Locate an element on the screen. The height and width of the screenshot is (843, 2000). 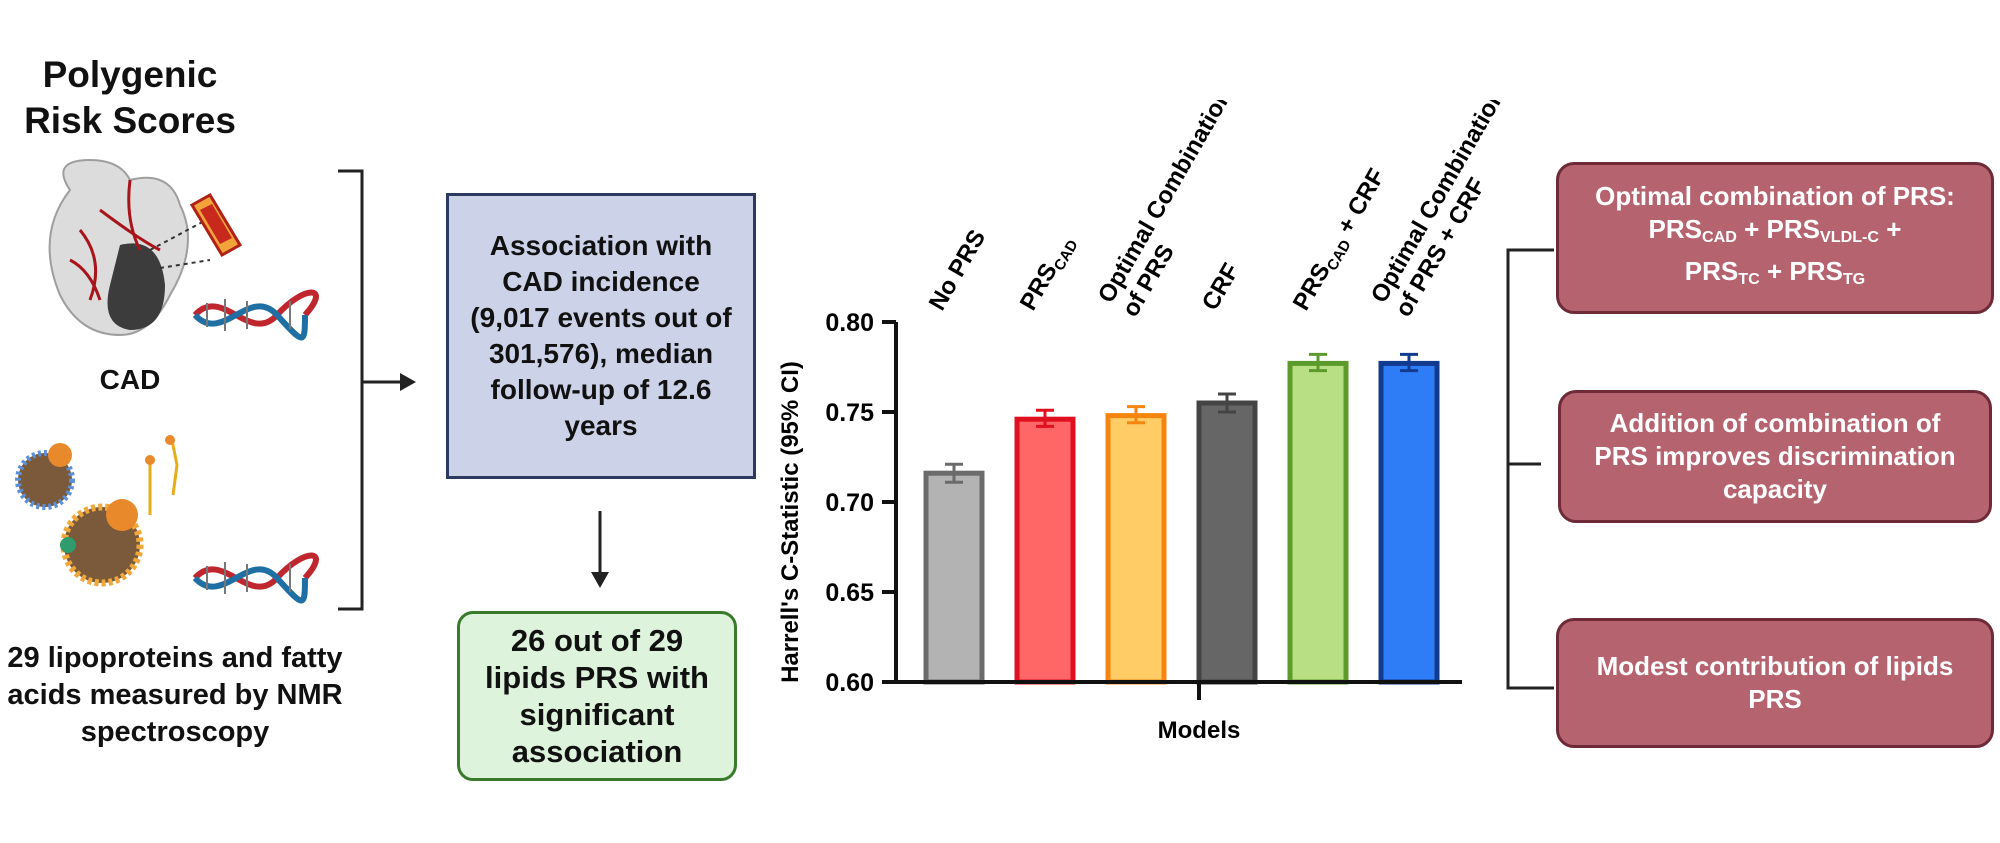
y-tick-label: 0.80 is located at coordinates (849, 323).